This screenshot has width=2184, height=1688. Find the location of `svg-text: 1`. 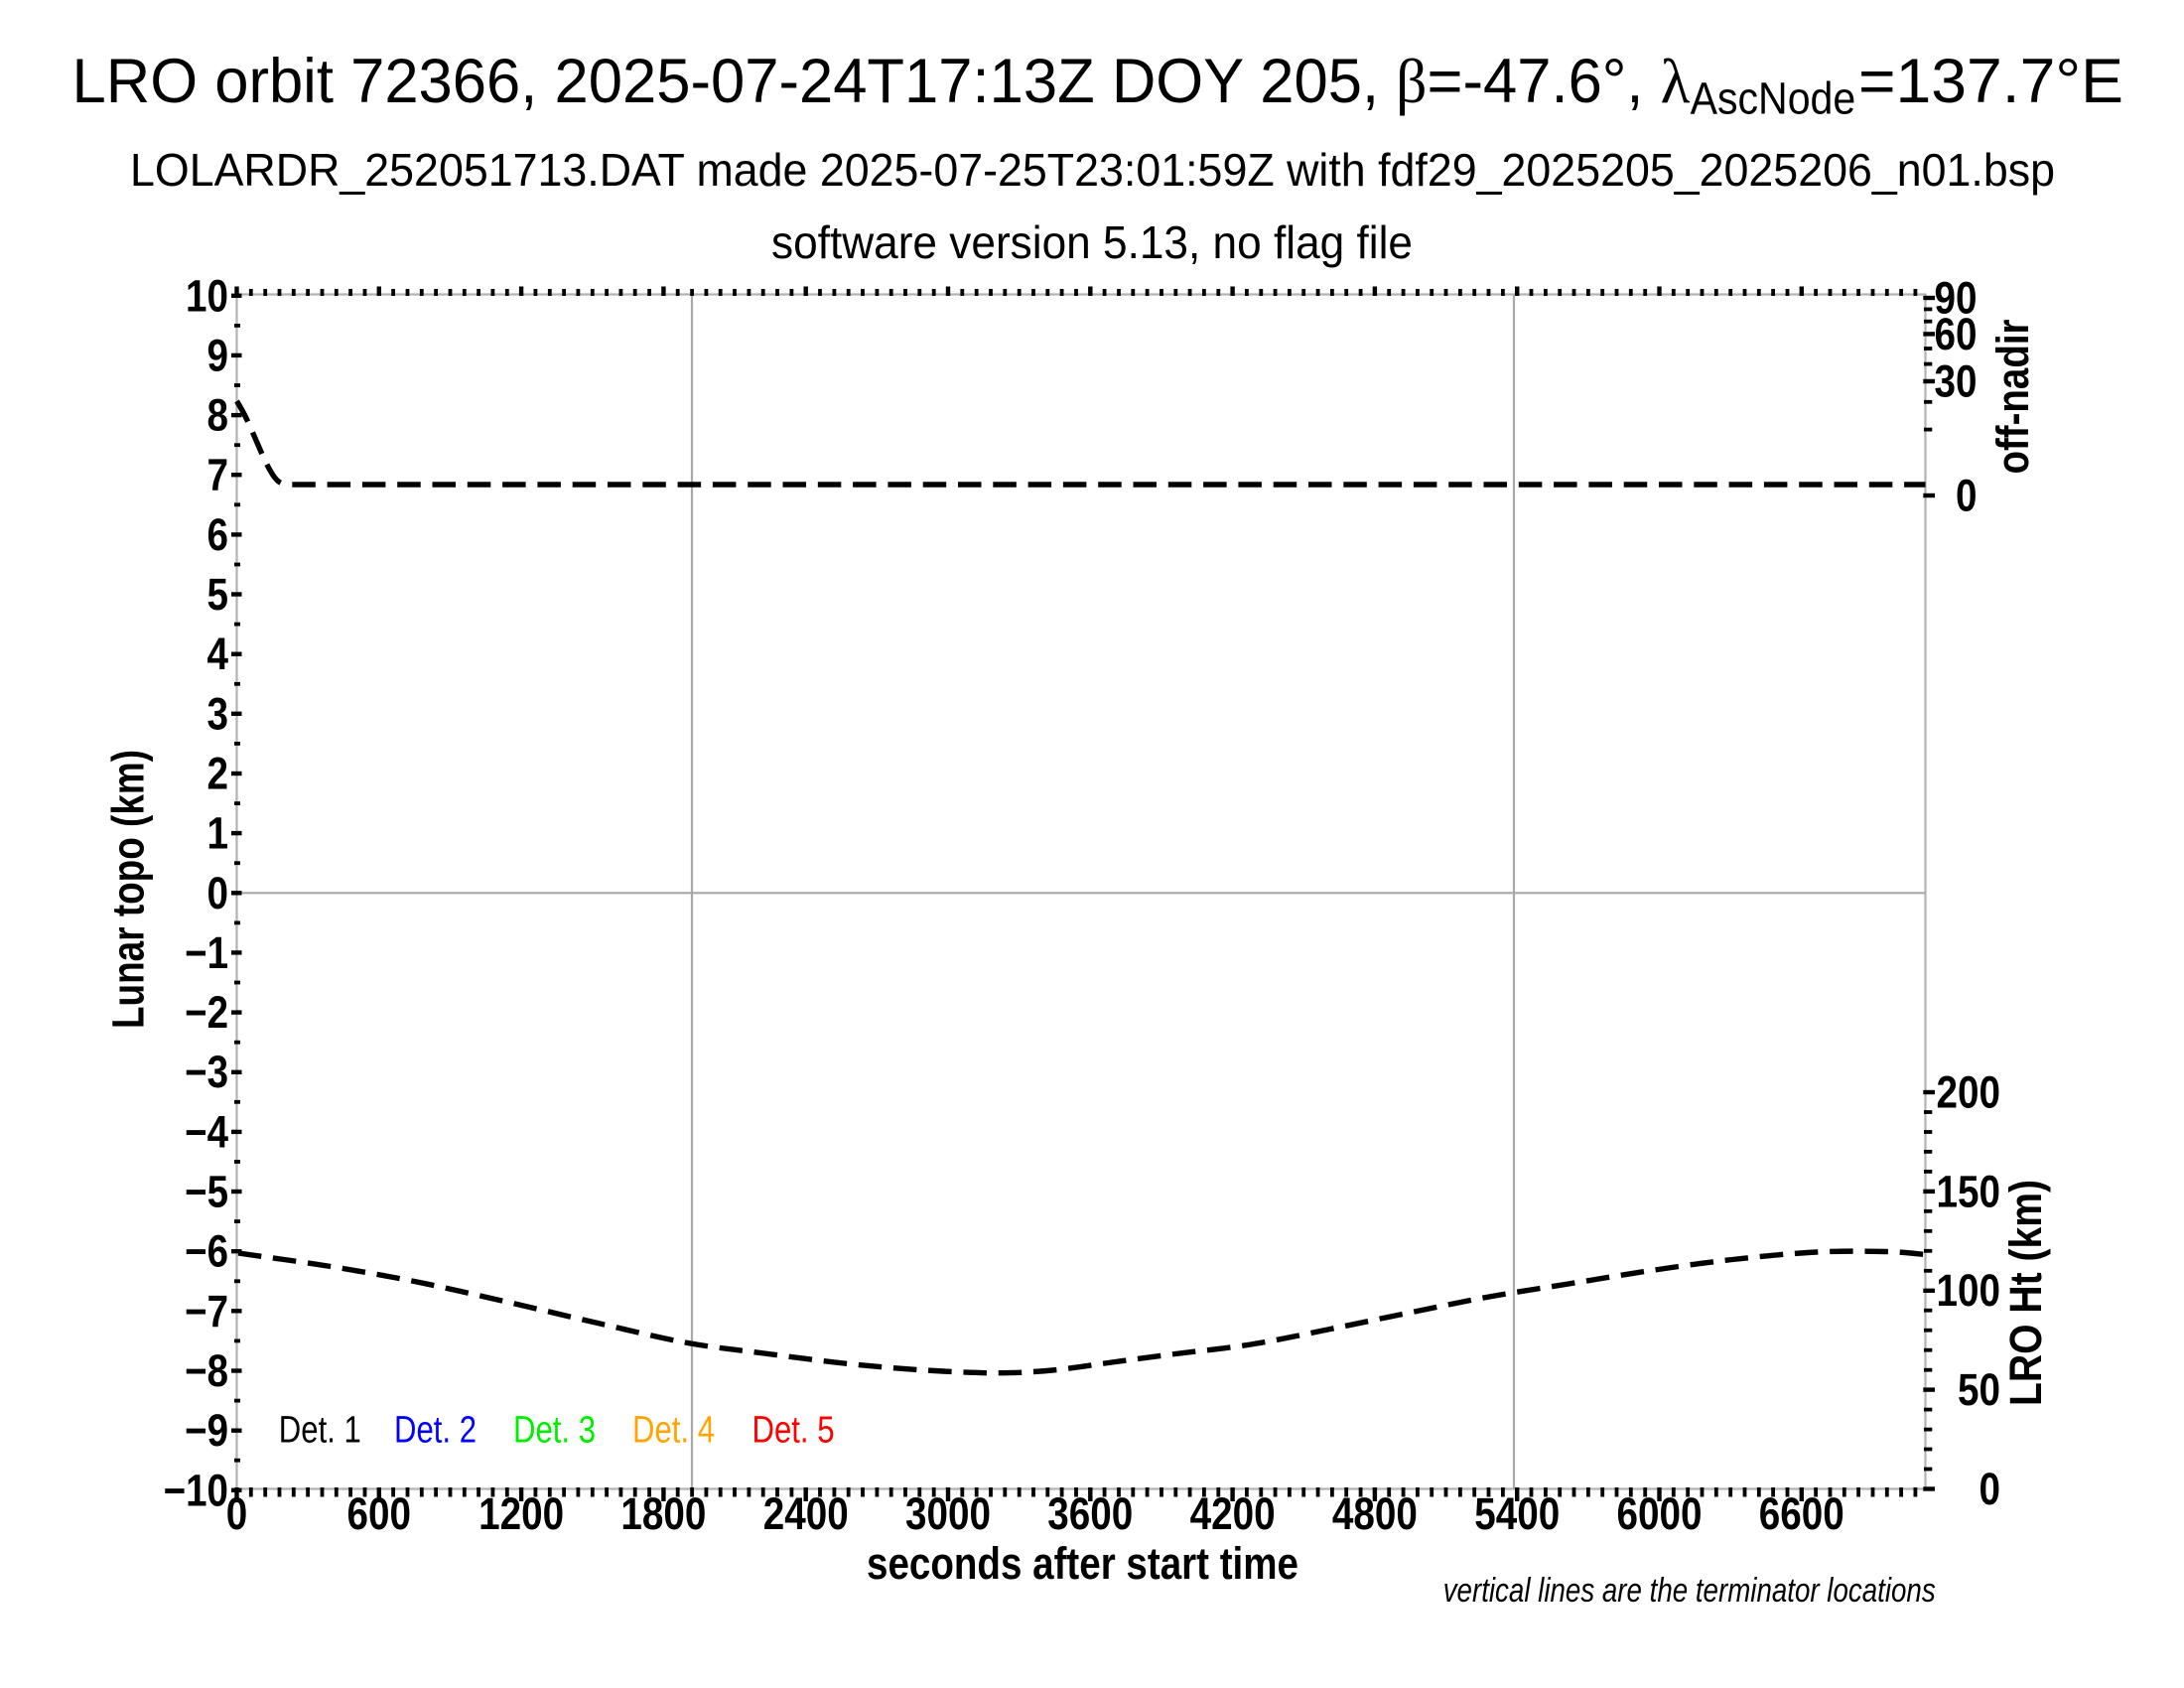

svg-text: 1 is located at coordinates (218, 833).